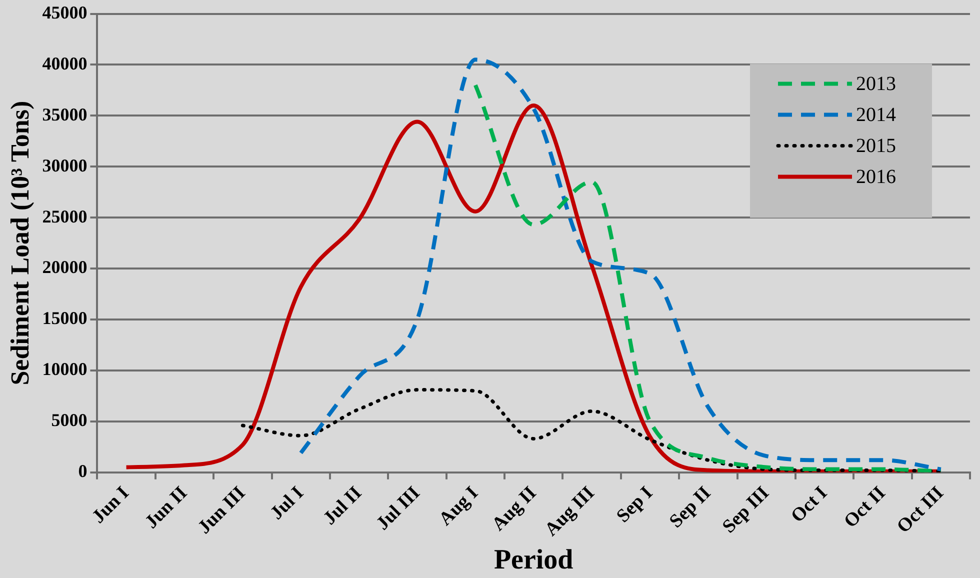 This screenshot has height=578, width=980. Describe the element at coordinates (69, 420) in the screenshot. I see `y-tick-label: 5000` at that location.